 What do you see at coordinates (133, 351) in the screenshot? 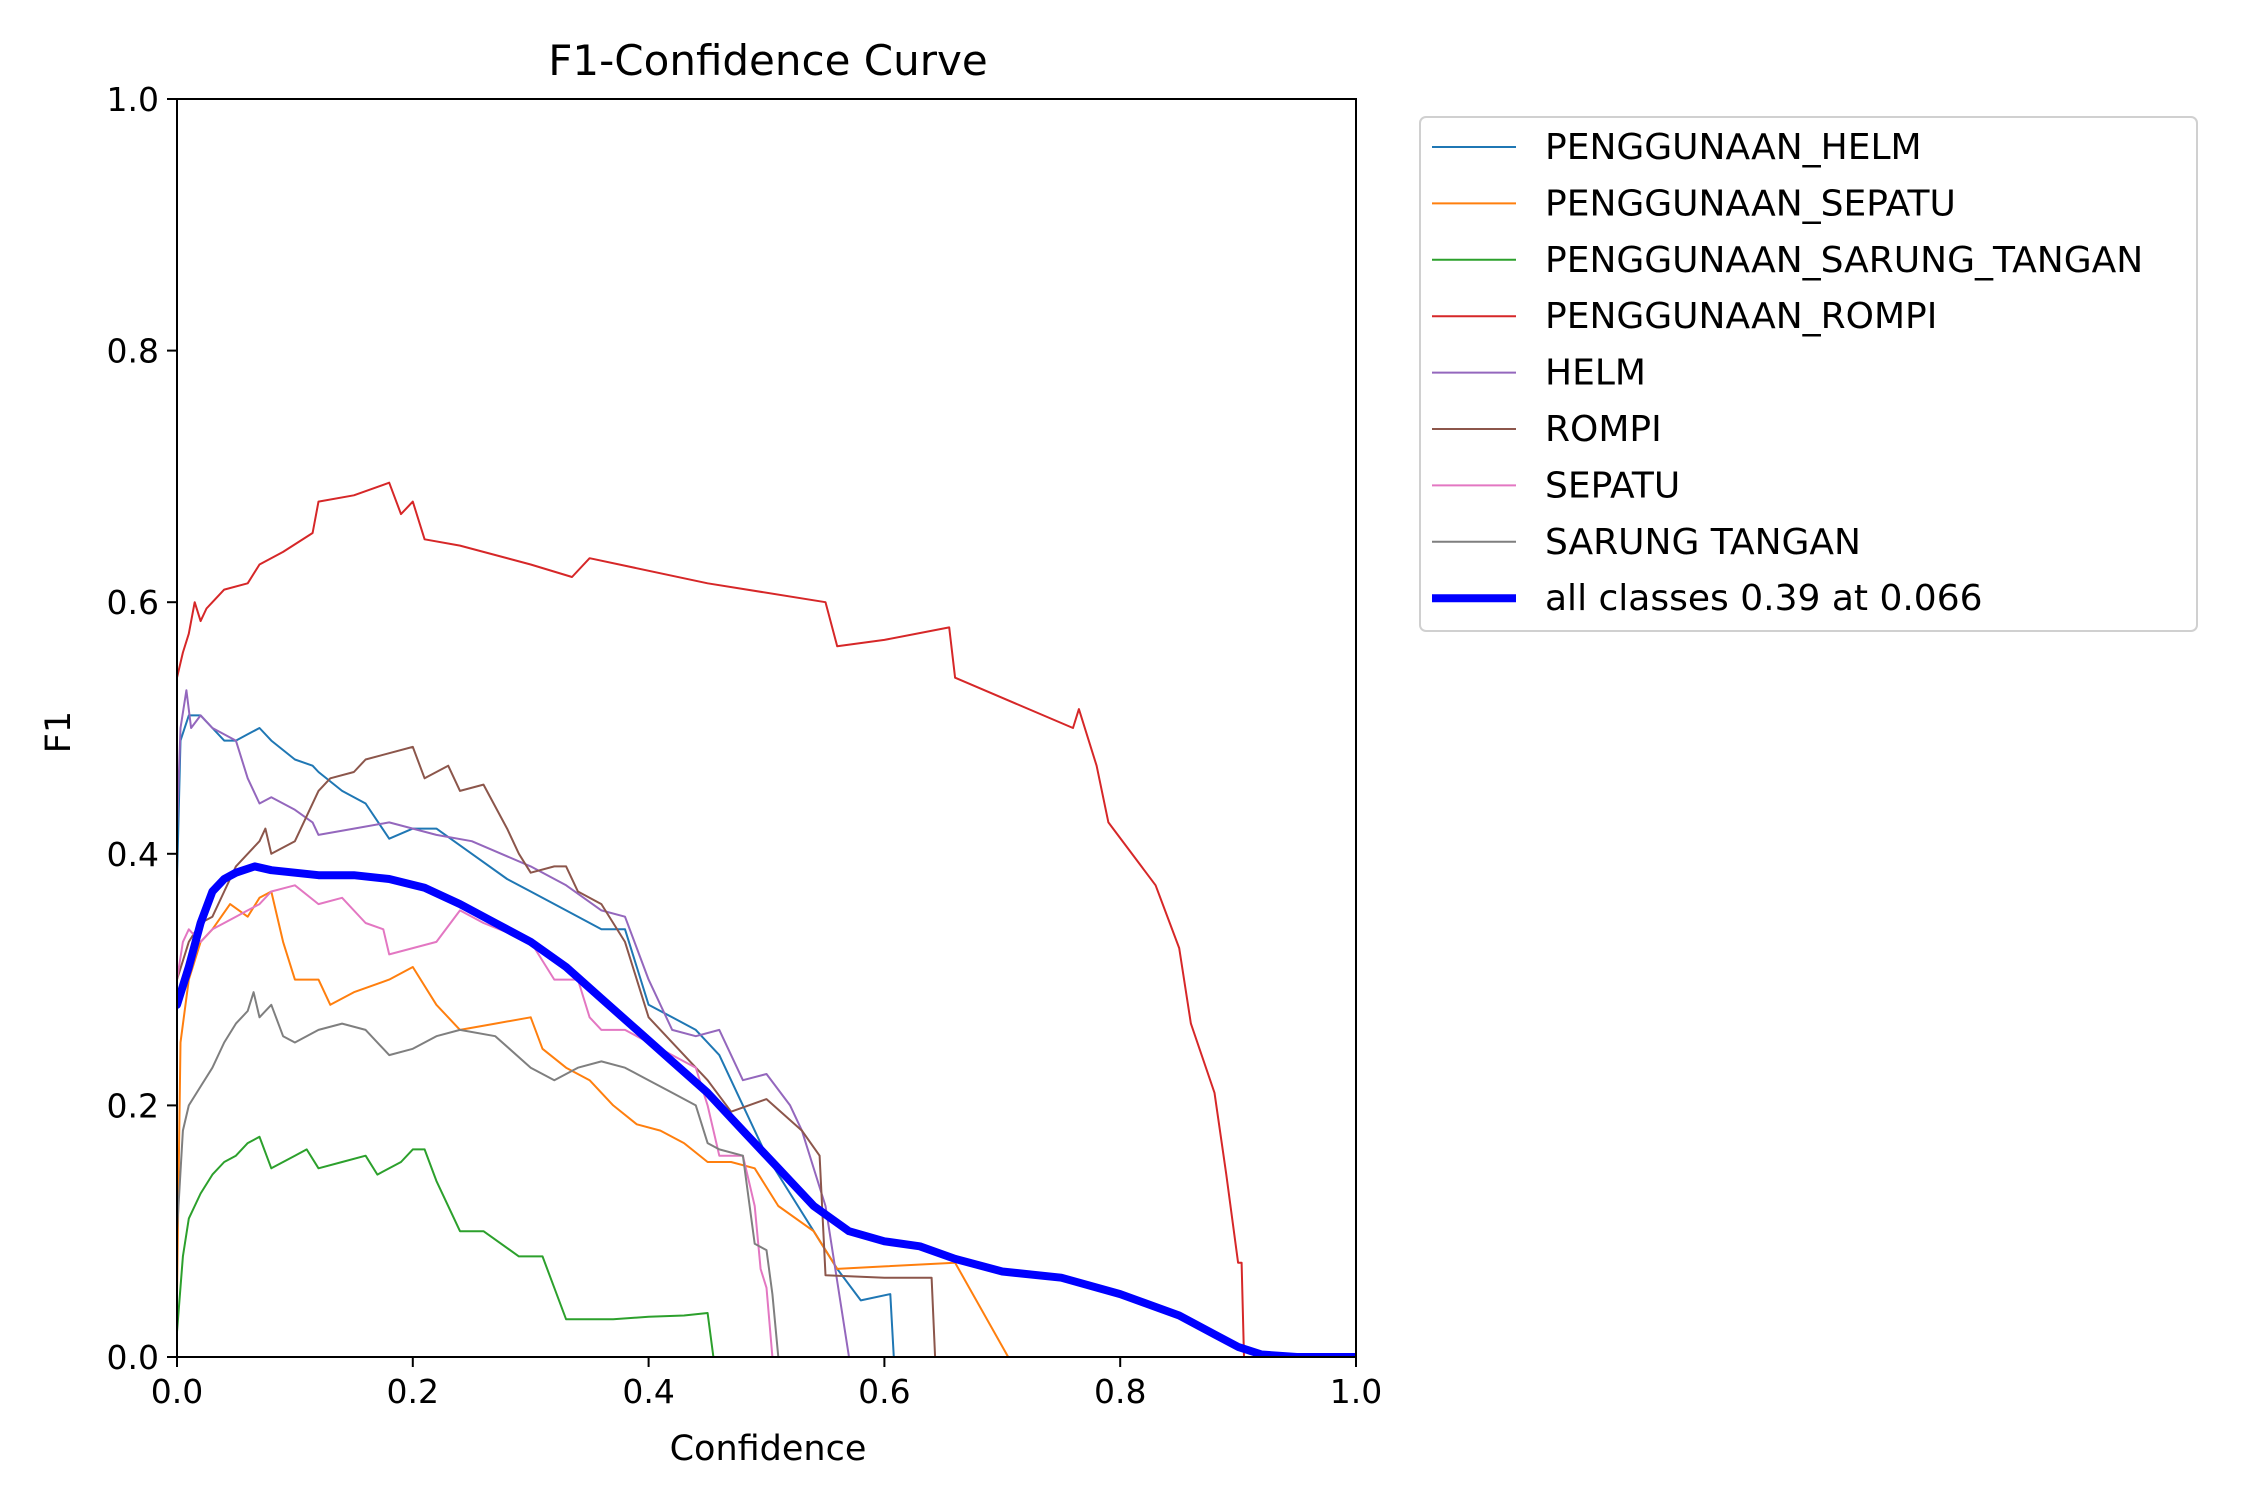
I see `y-tick-label: 0.8` at bounding box center [133, 351].